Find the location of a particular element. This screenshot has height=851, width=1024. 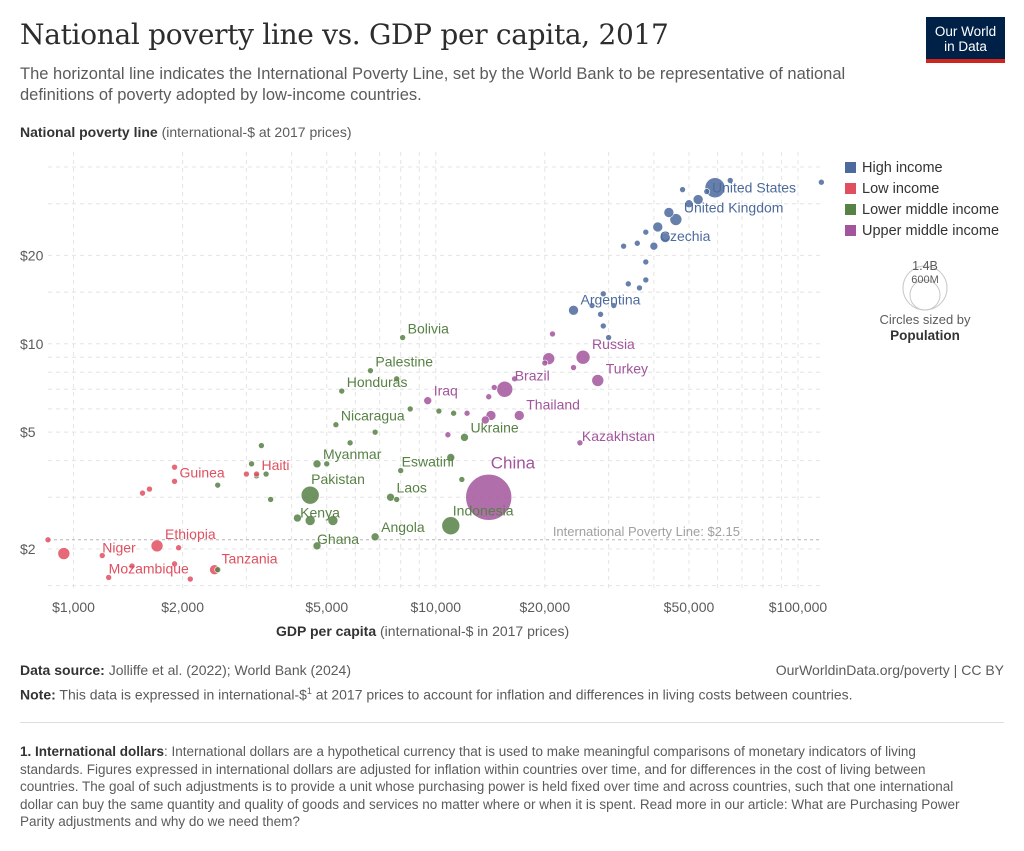

legend-item-low-income: Low income is located at coordinates (922, 188).